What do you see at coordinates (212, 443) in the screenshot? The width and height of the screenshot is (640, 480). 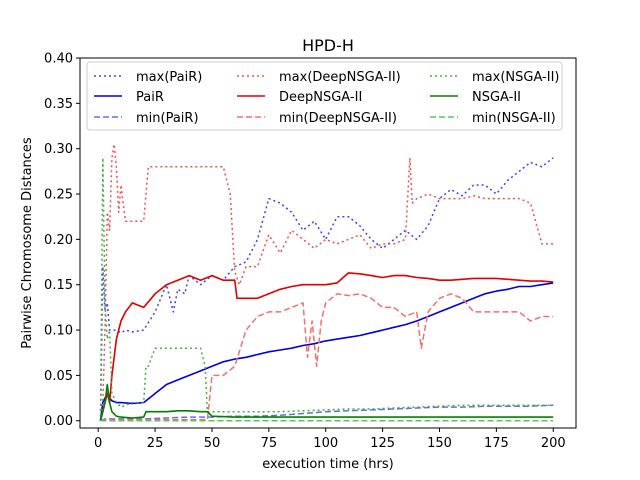 I see `x-tick-label: 50` at bounding box center [212, 443].